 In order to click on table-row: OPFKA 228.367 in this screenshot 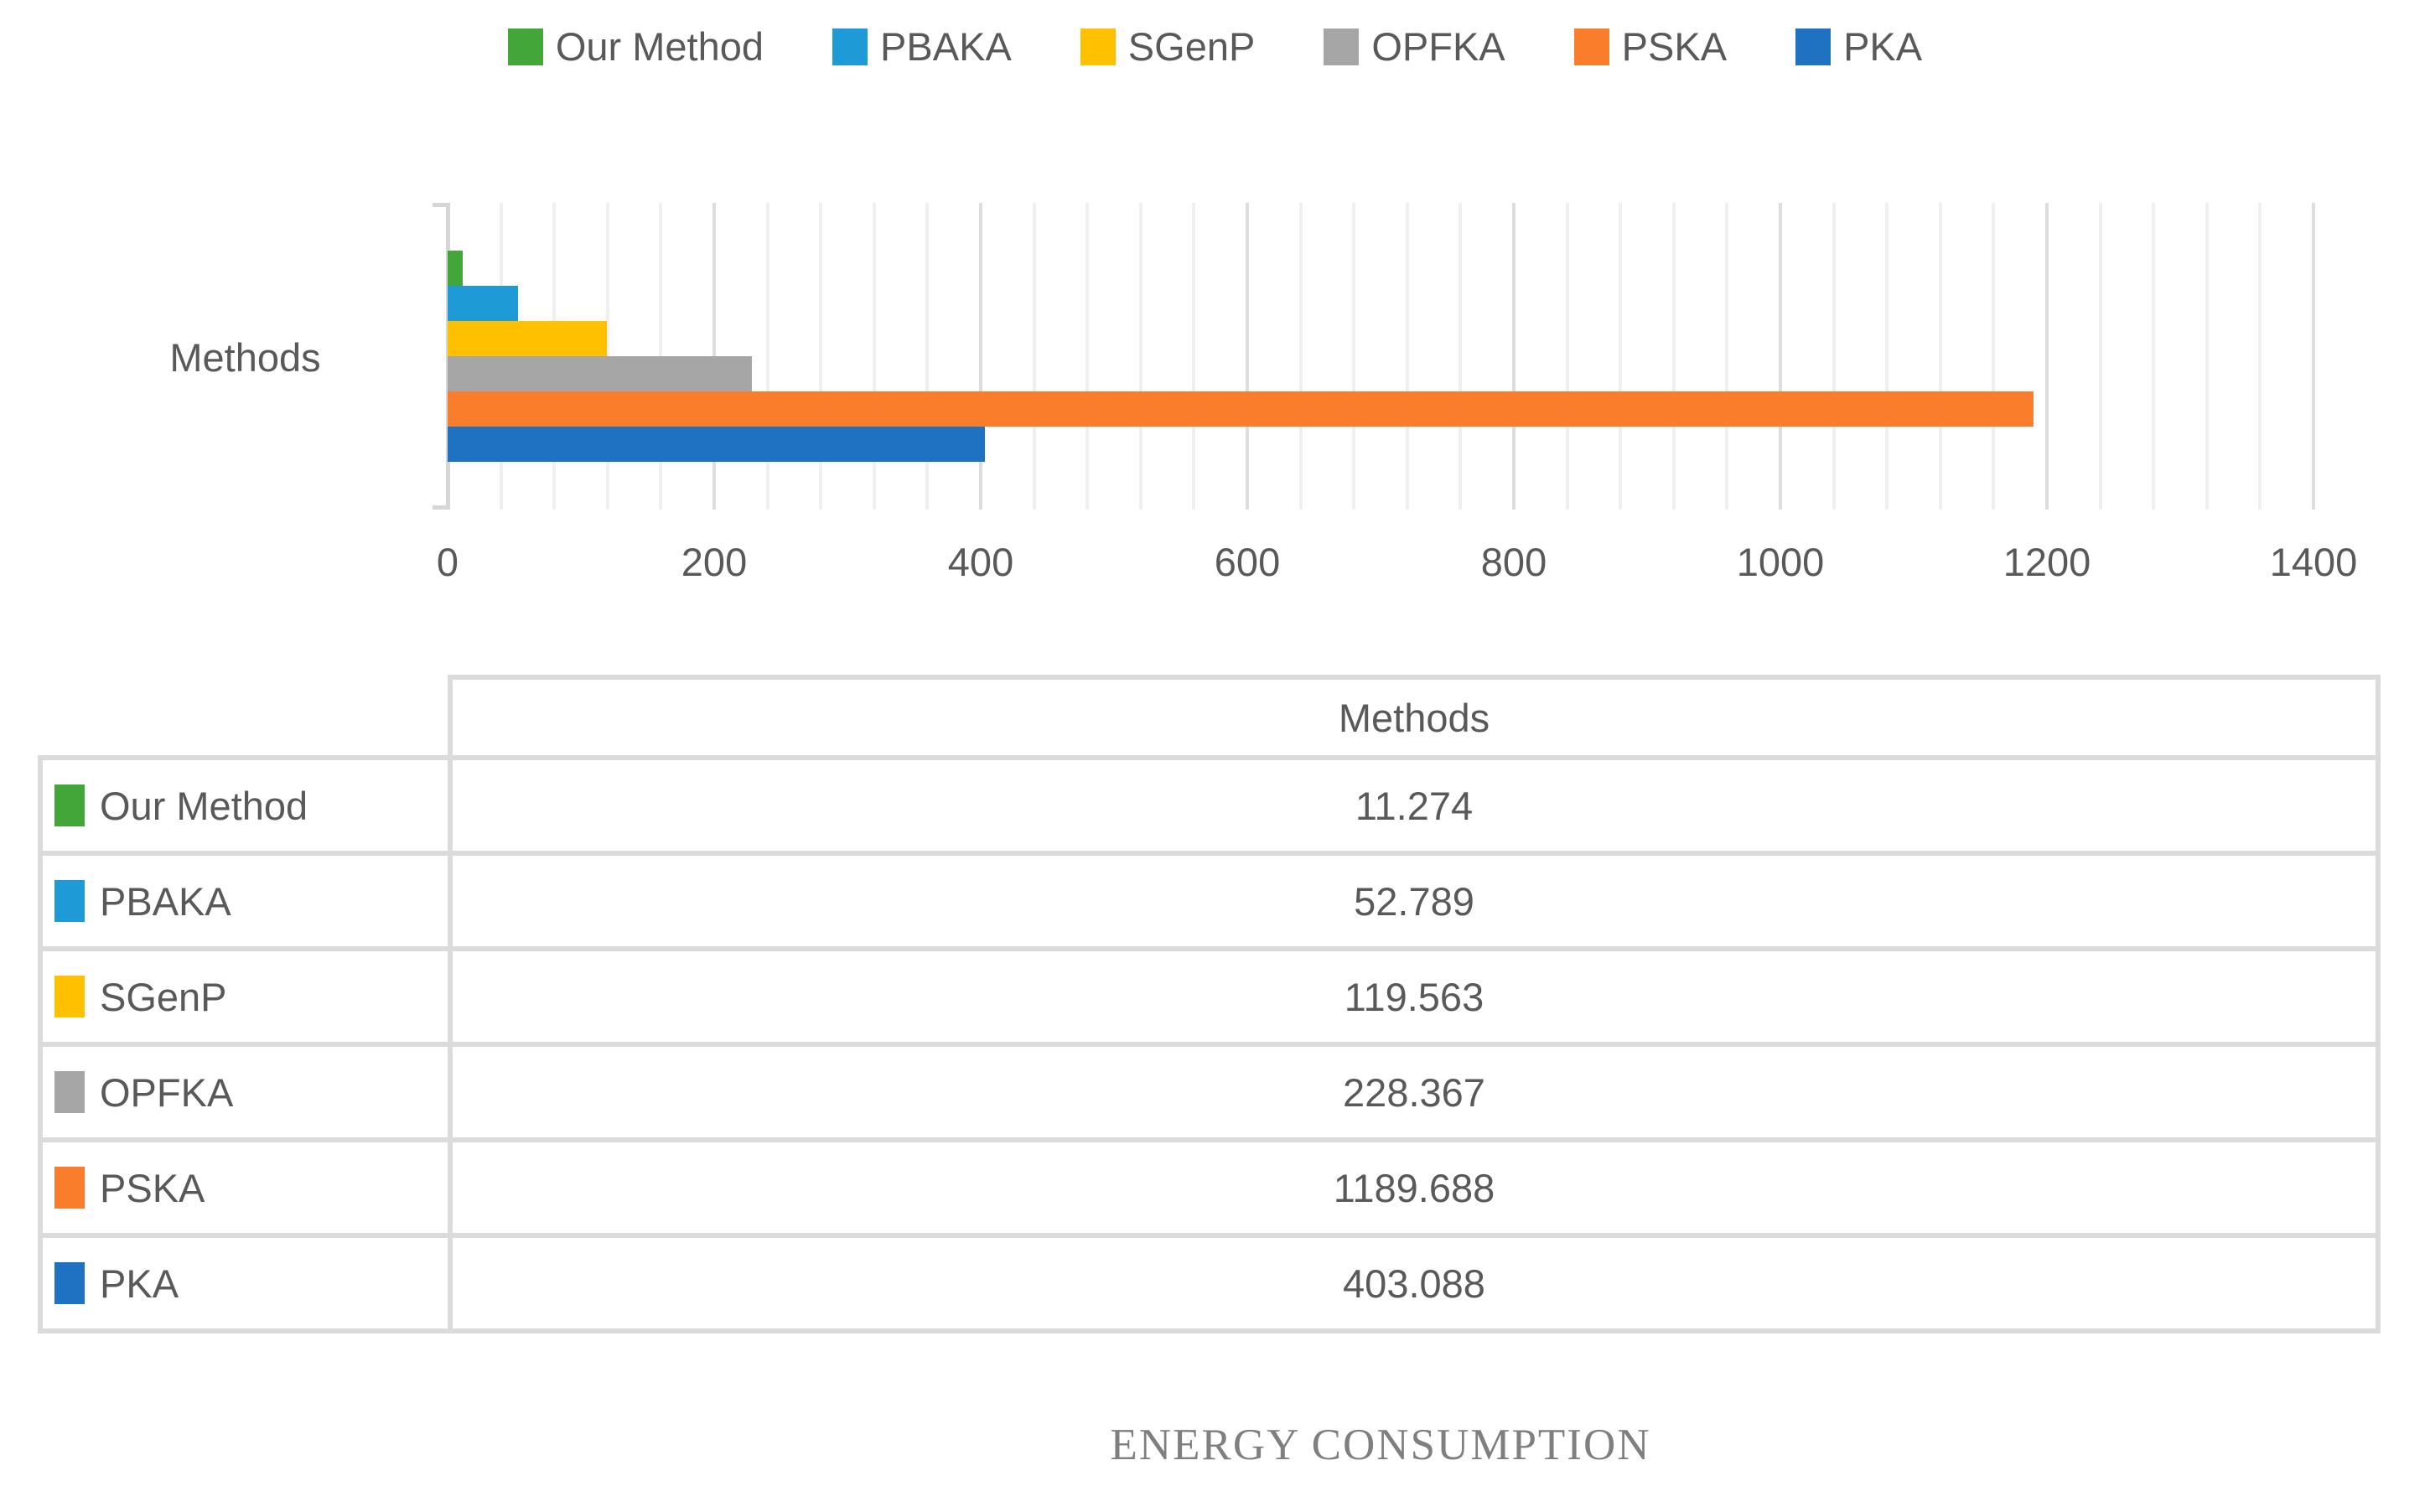, I will do `click(1209, 1092)`.